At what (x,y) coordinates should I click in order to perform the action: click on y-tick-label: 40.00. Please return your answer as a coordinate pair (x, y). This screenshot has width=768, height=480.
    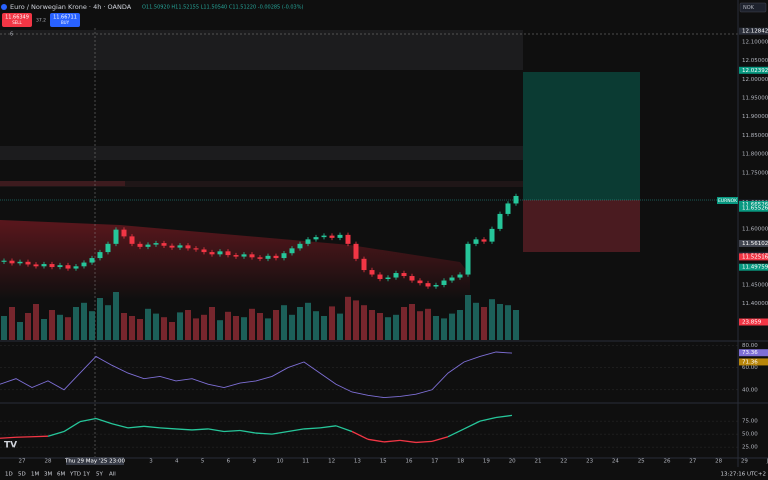
    Looking at the image, I should click on (750, 390).